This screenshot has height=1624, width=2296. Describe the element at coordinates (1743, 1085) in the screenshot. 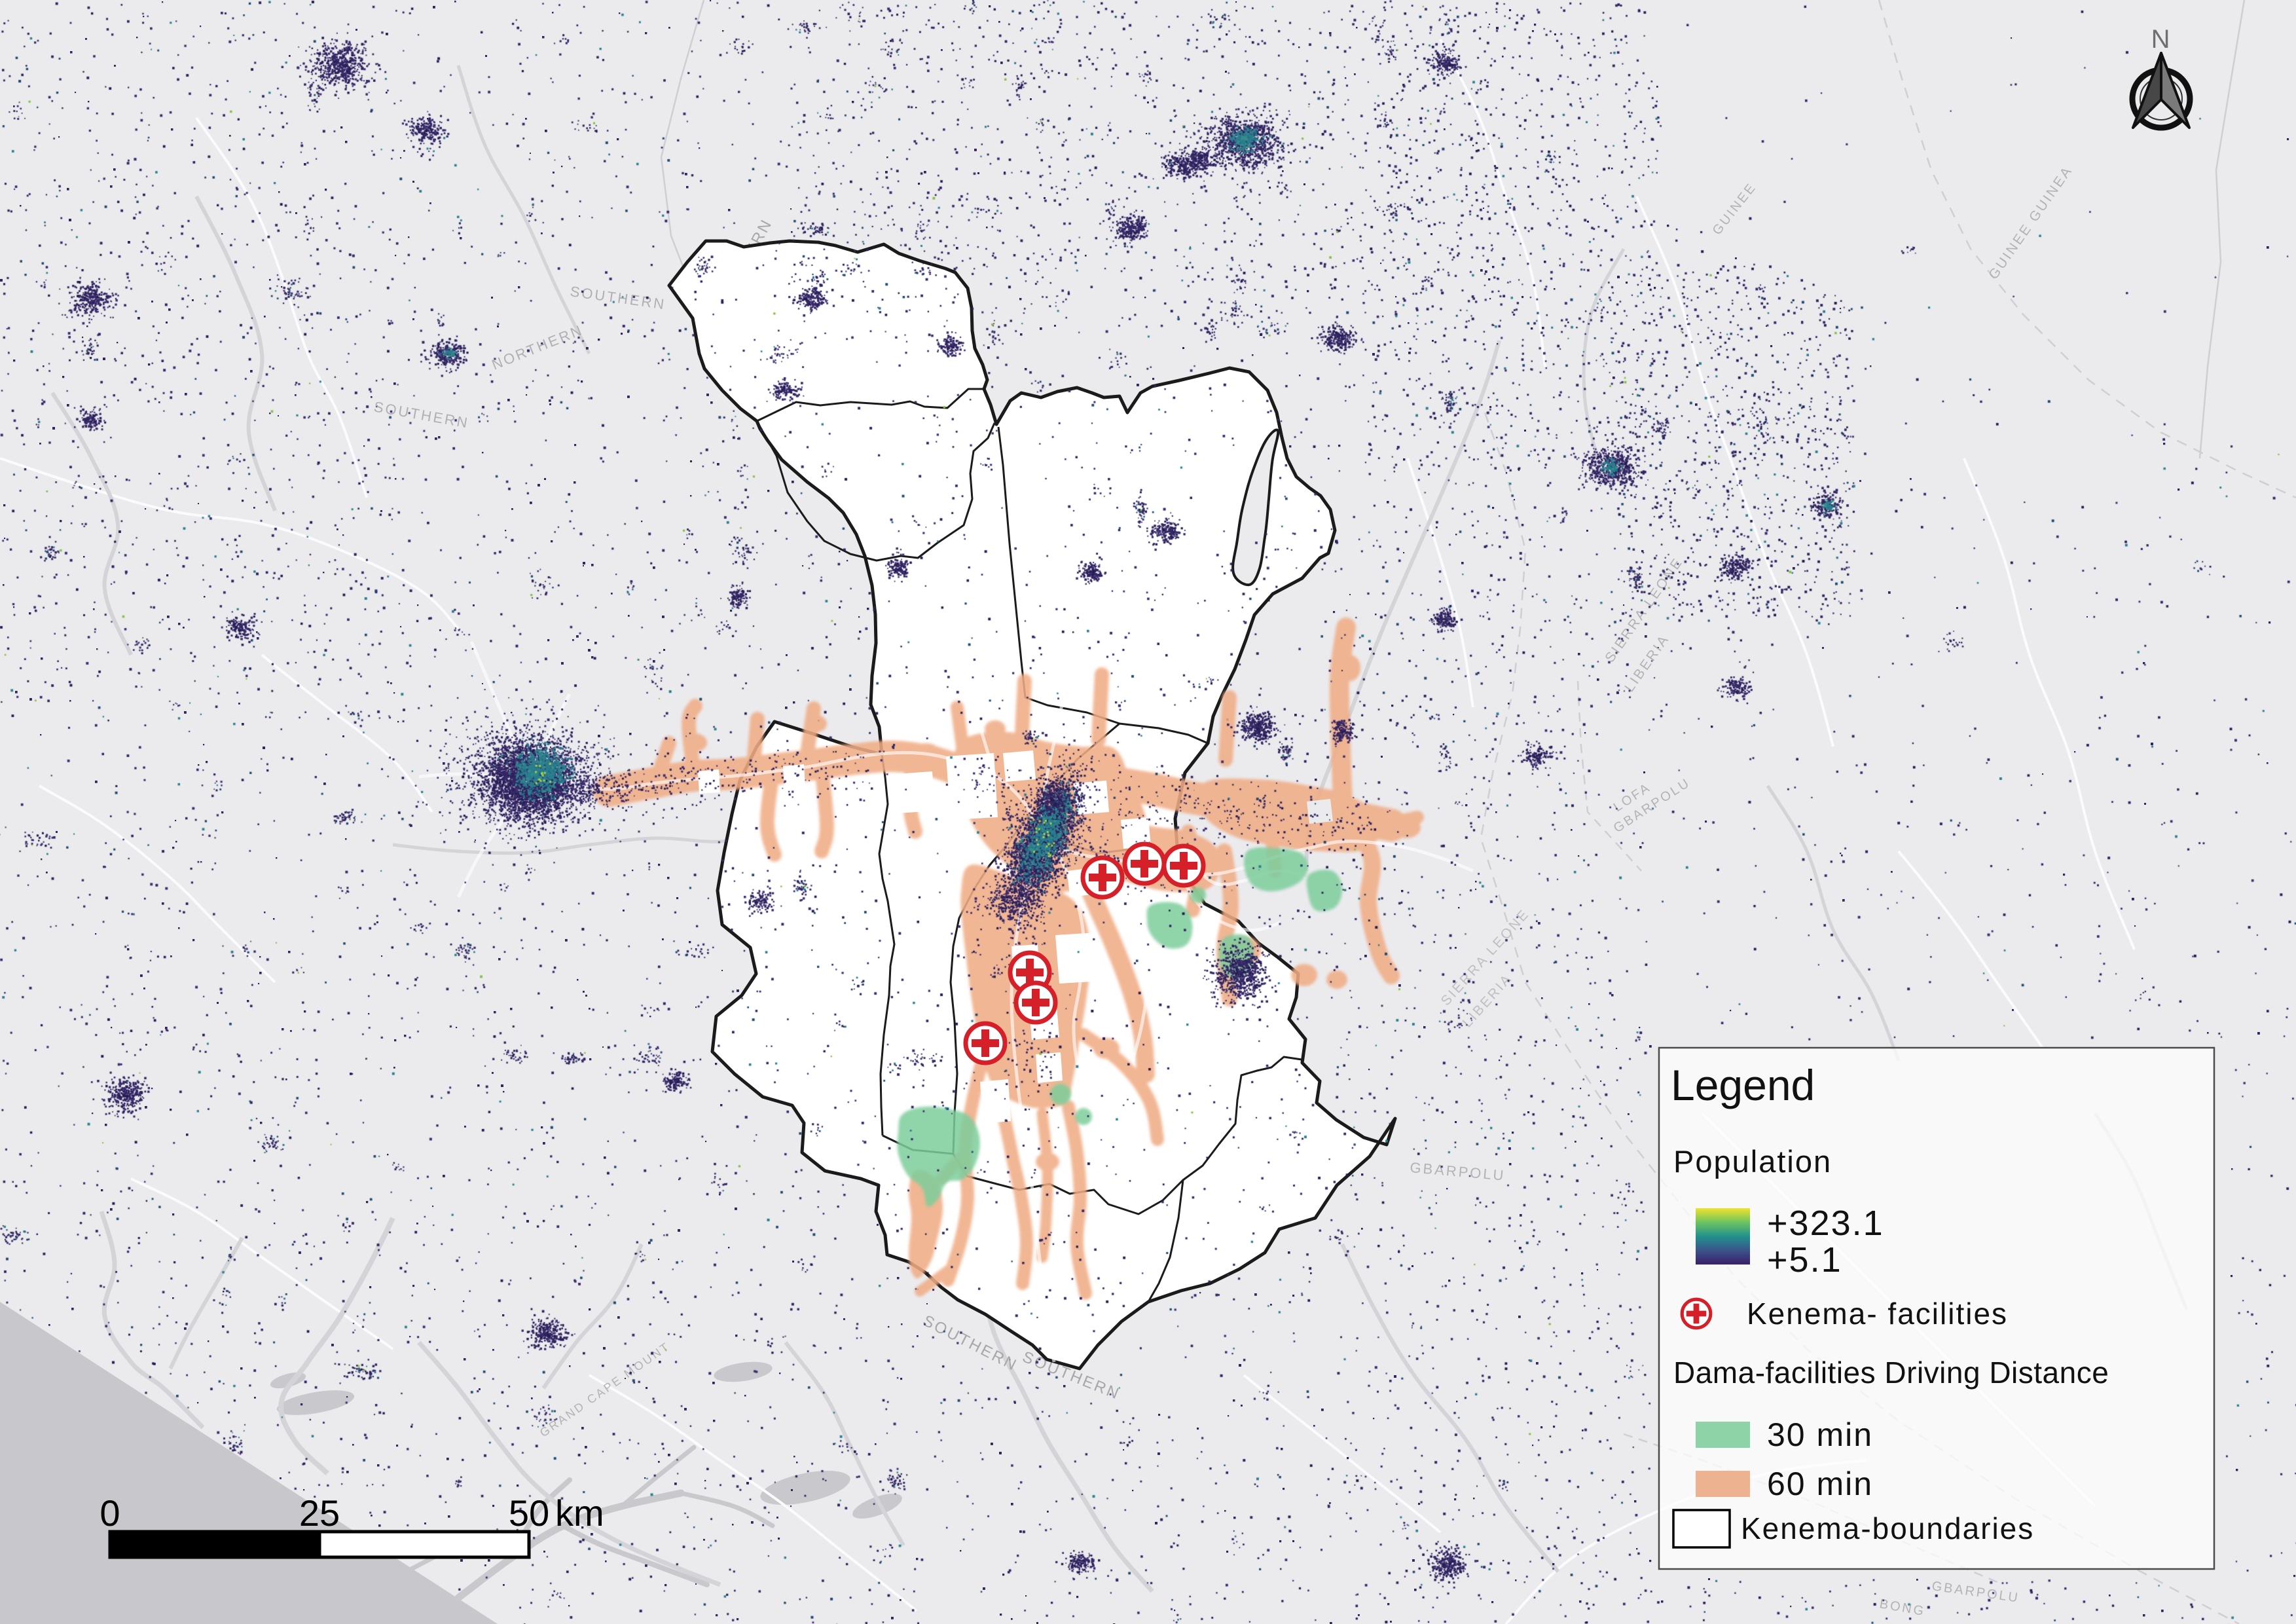

I see `svg-text: Legend` at that location.